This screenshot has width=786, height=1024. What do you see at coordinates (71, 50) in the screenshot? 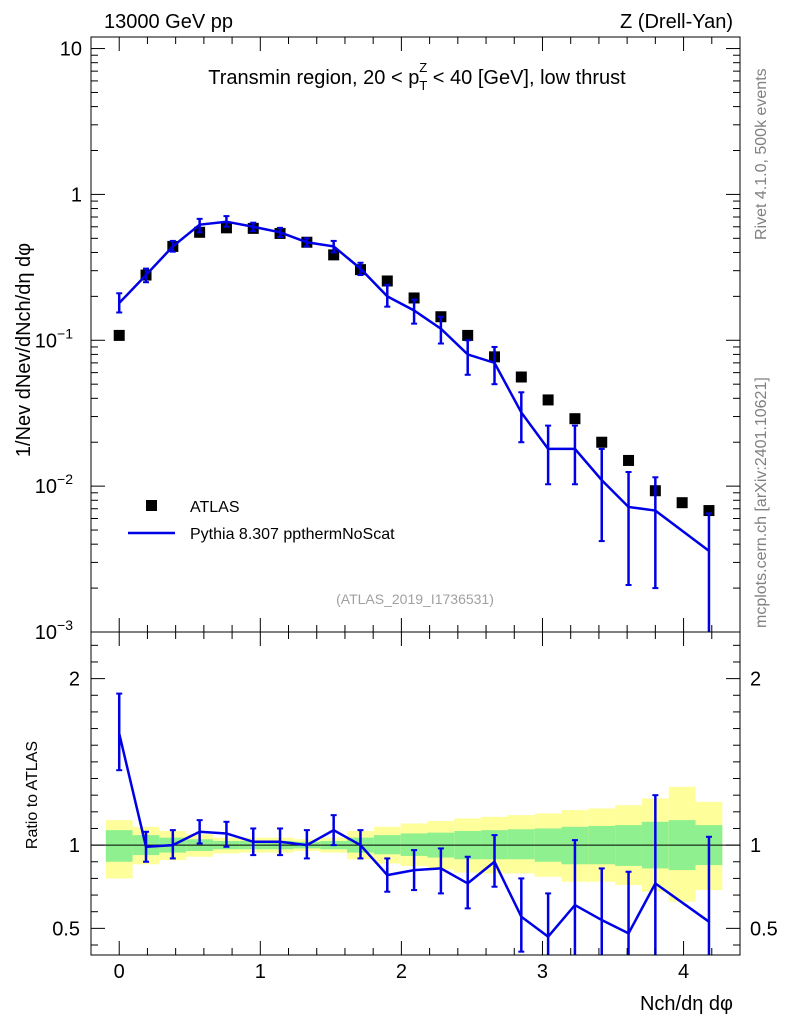
I see `main-y-tick-label: 10` at bounding box center [71, 50].